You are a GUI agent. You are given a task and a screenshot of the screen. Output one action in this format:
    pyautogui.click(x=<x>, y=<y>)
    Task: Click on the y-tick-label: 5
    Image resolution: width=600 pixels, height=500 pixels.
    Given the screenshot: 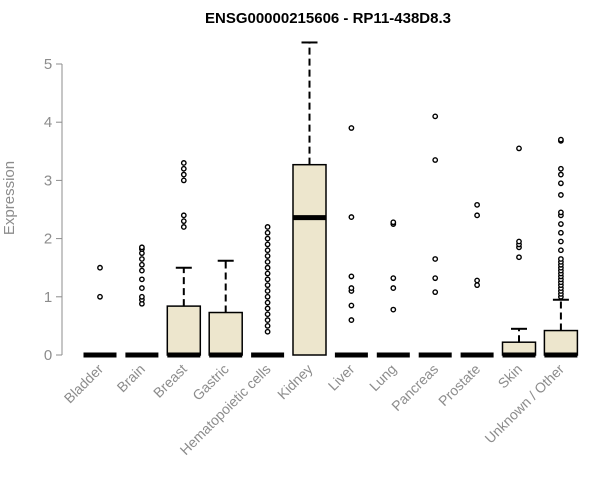 What is the action you would take?
    pyautogui.click(x=48, y=64)
    